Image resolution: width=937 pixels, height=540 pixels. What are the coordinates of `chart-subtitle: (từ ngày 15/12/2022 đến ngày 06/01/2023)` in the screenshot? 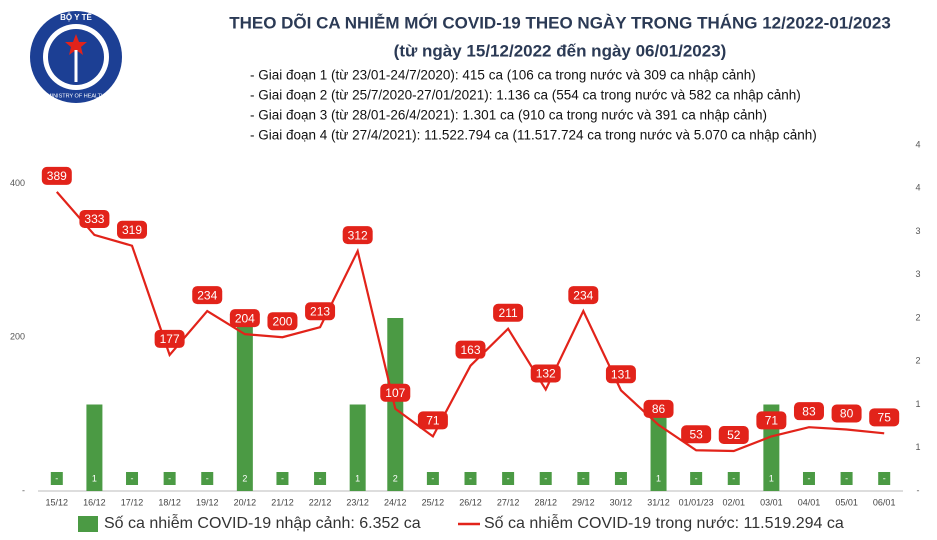 It's located at (560, 50).